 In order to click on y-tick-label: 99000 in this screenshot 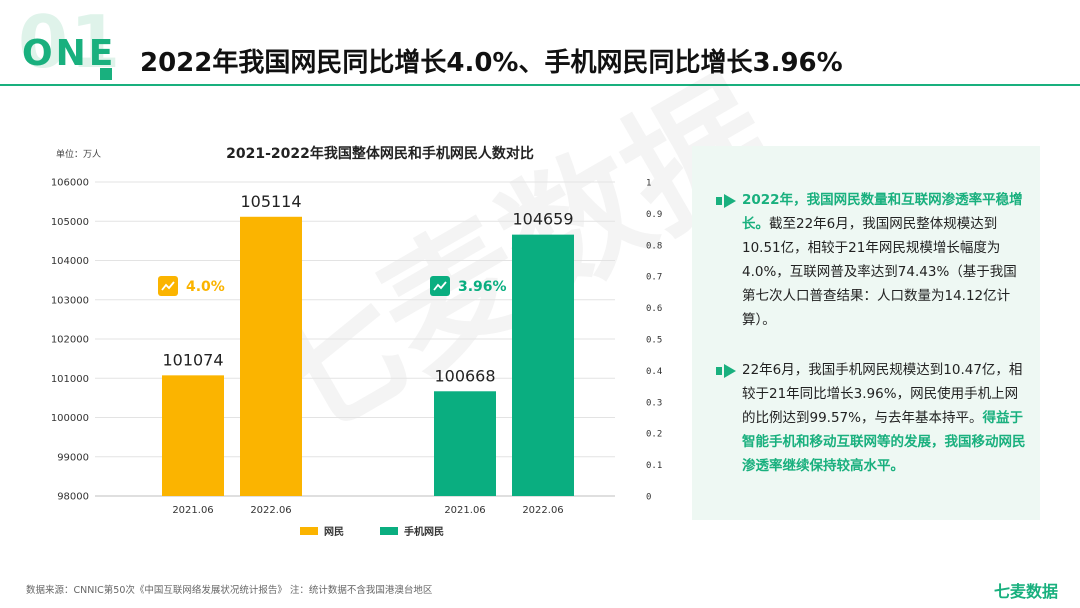, I will do `click(73, 457)`.